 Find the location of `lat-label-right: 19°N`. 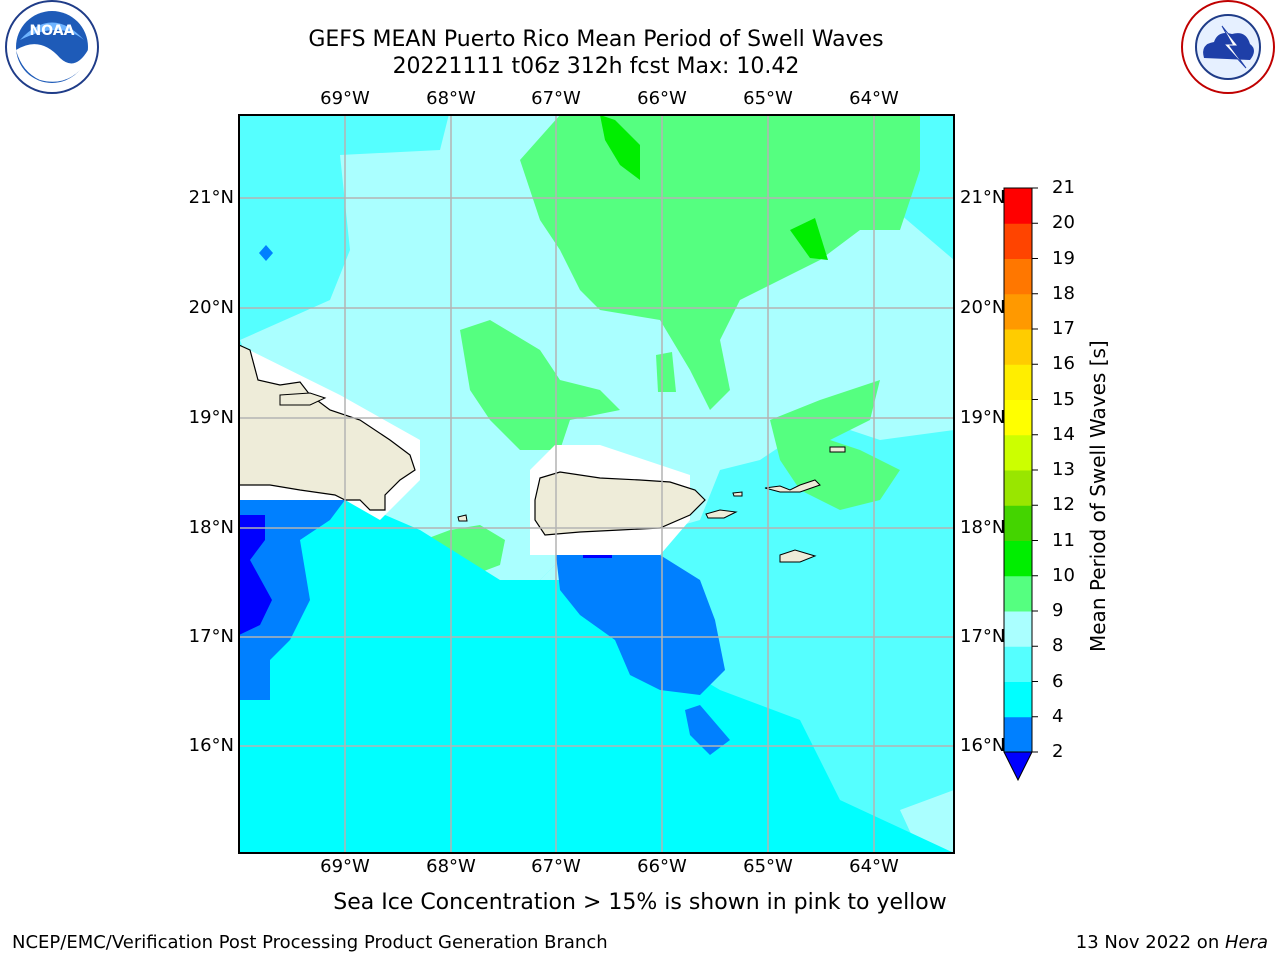

lat-label-right: 19°N is located at coordinates (983, 417).